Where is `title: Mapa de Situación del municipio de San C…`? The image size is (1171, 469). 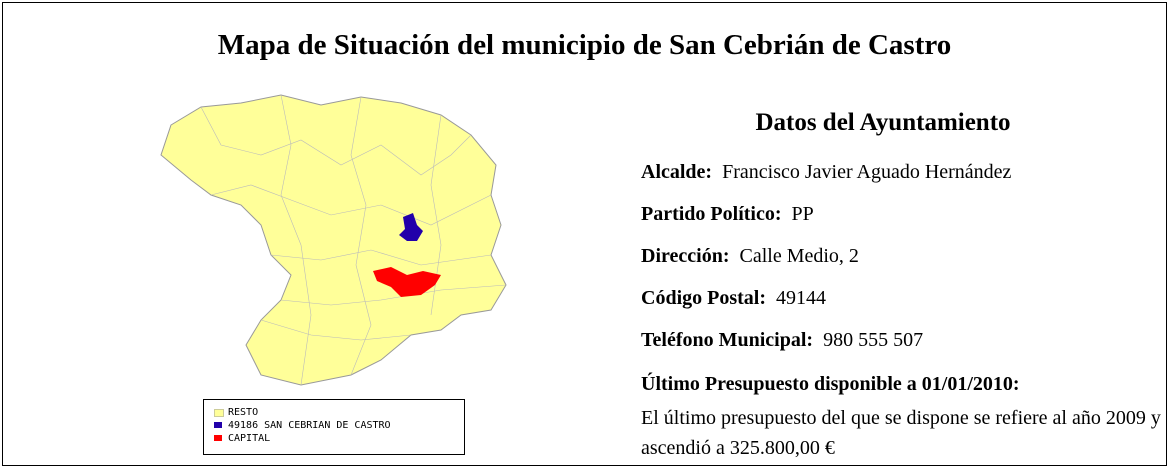
title: Mapa de Situación del municipio de San C… is located at coordinates (584, 45).